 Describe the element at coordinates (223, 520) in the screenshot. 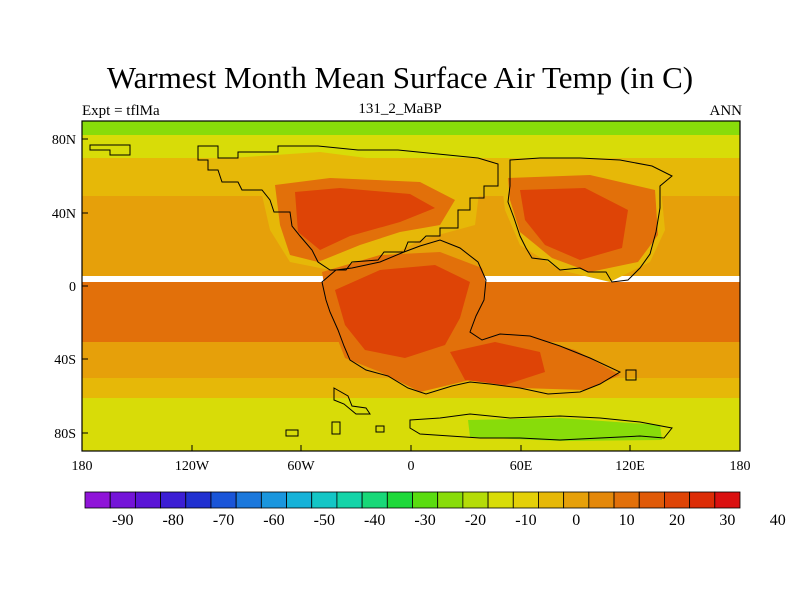

I see `colorbar-label: -70` at that location.